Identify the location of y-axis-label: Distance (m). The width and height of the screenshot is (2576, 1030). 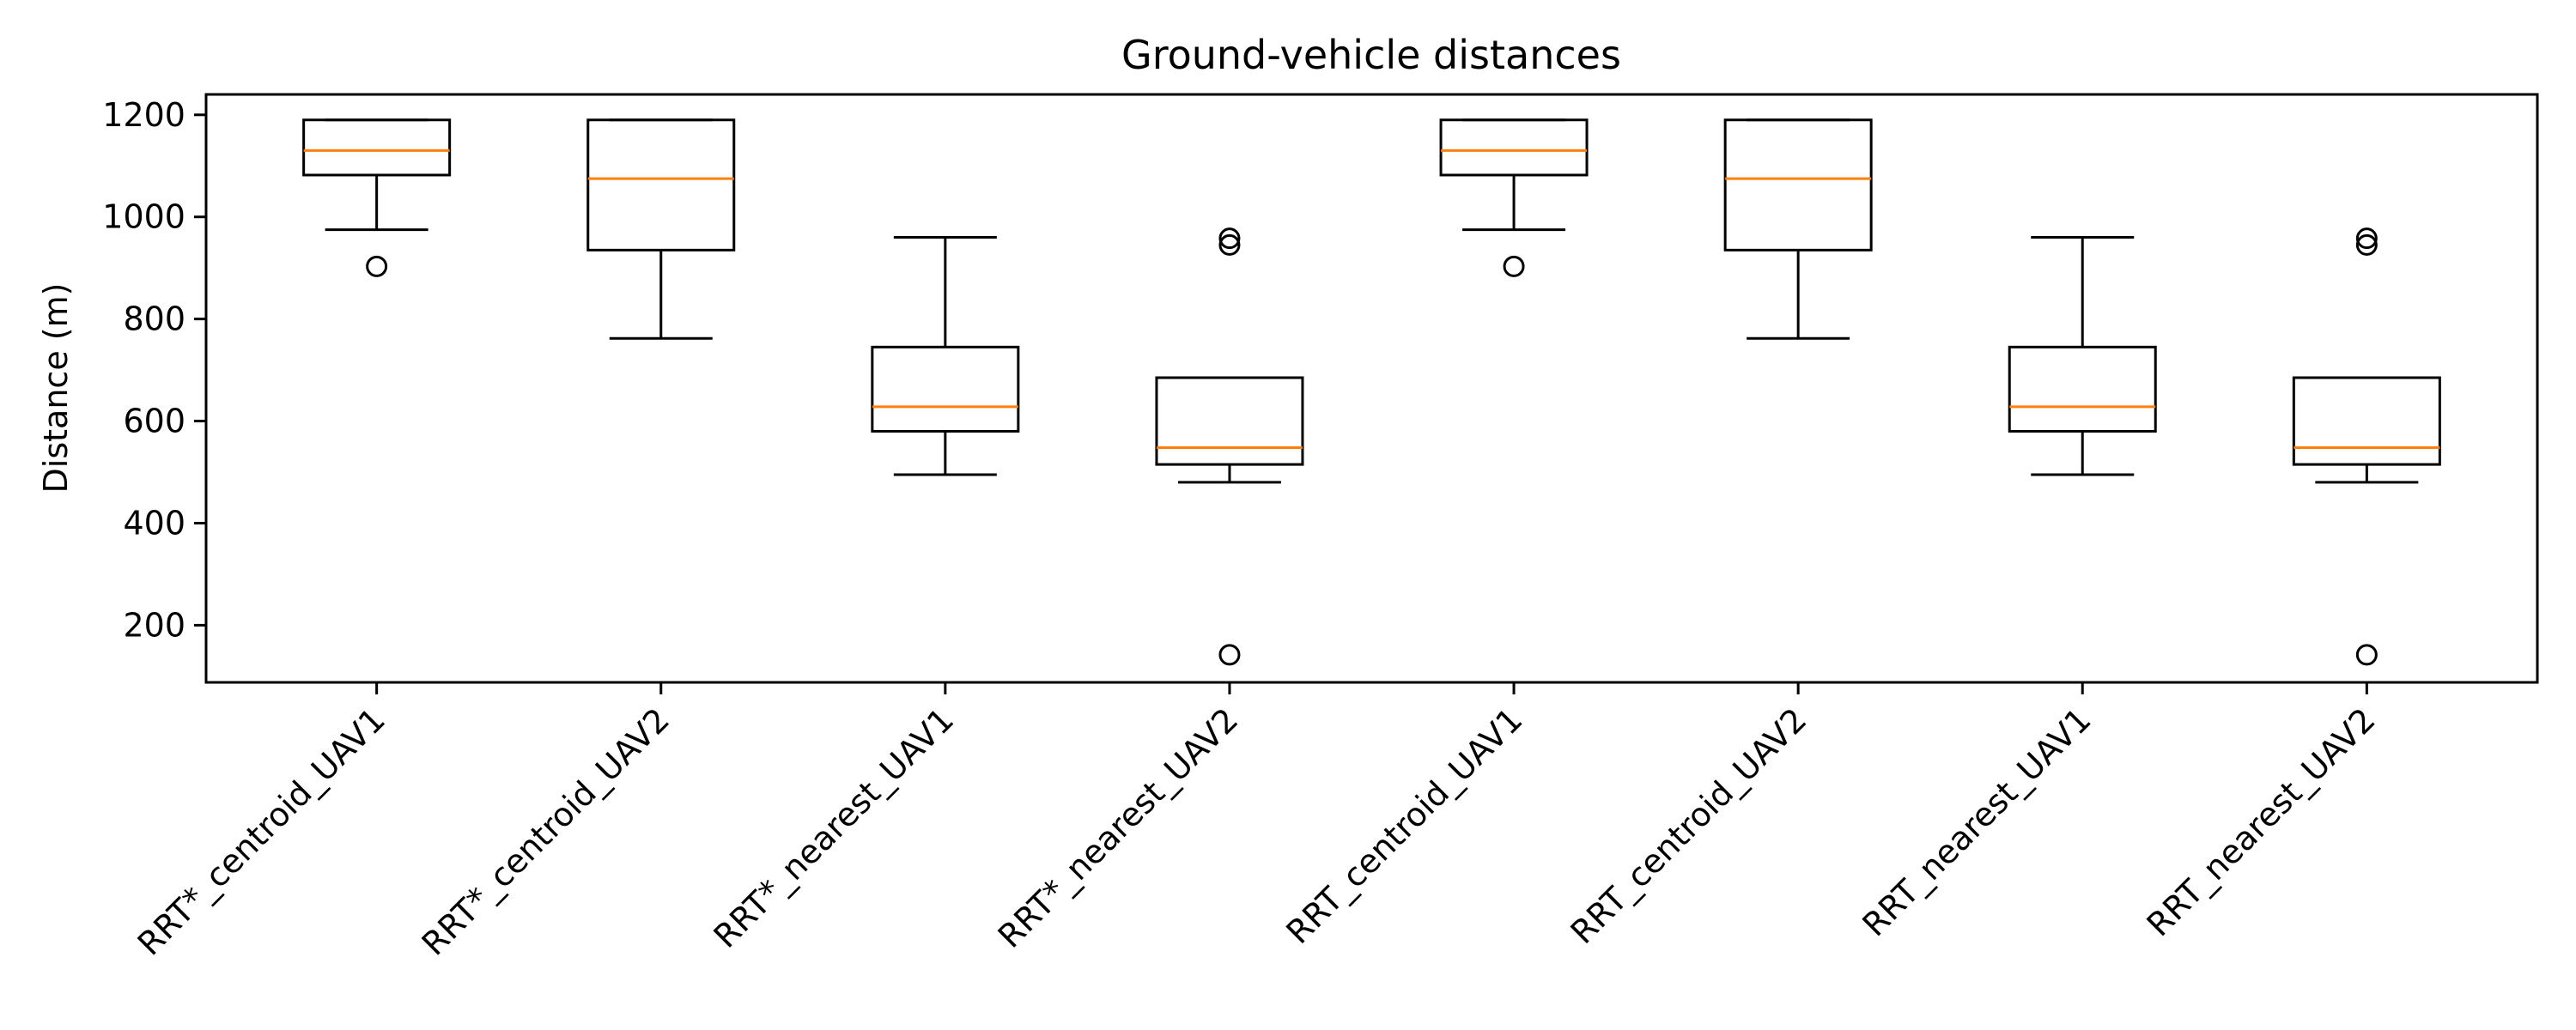
(56, 388).